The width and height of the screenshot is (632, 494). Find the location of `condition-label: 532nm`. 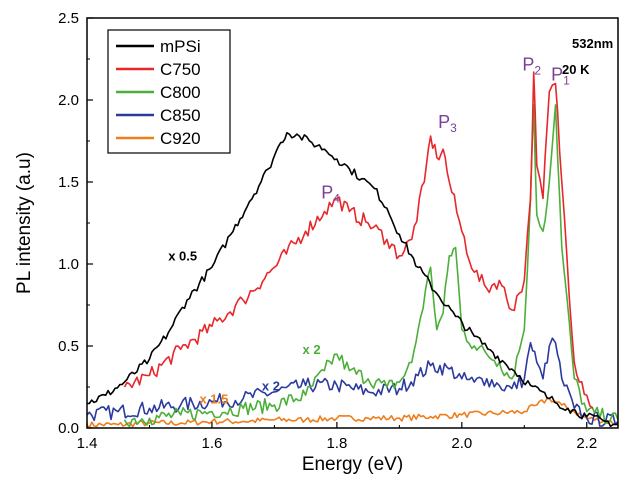

condition-label: 532nm is located at coordinates (592, 43).